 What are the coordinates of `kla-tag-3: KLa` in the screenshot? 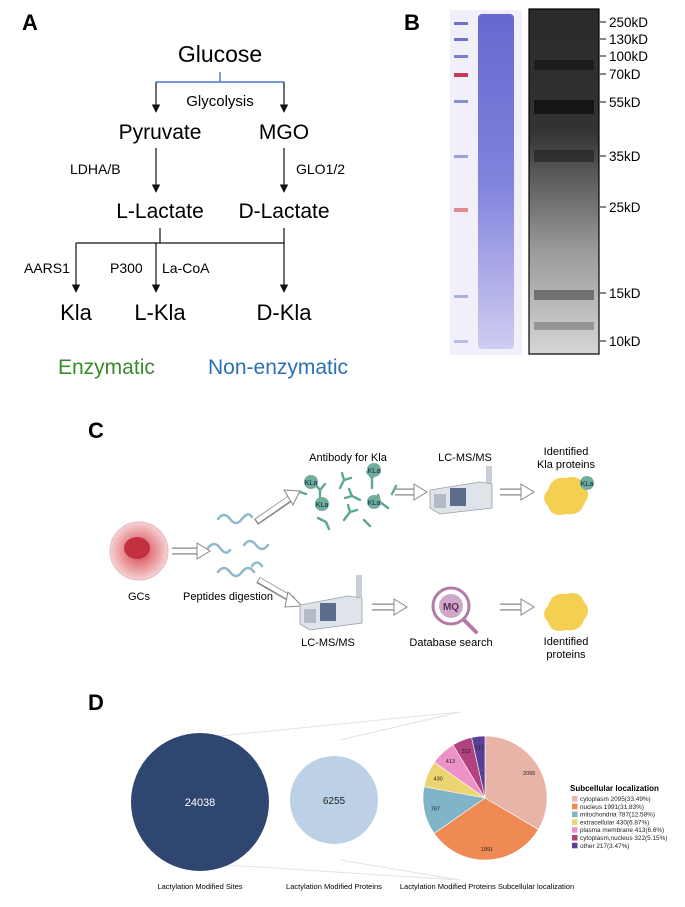 It's located at (322, 505).